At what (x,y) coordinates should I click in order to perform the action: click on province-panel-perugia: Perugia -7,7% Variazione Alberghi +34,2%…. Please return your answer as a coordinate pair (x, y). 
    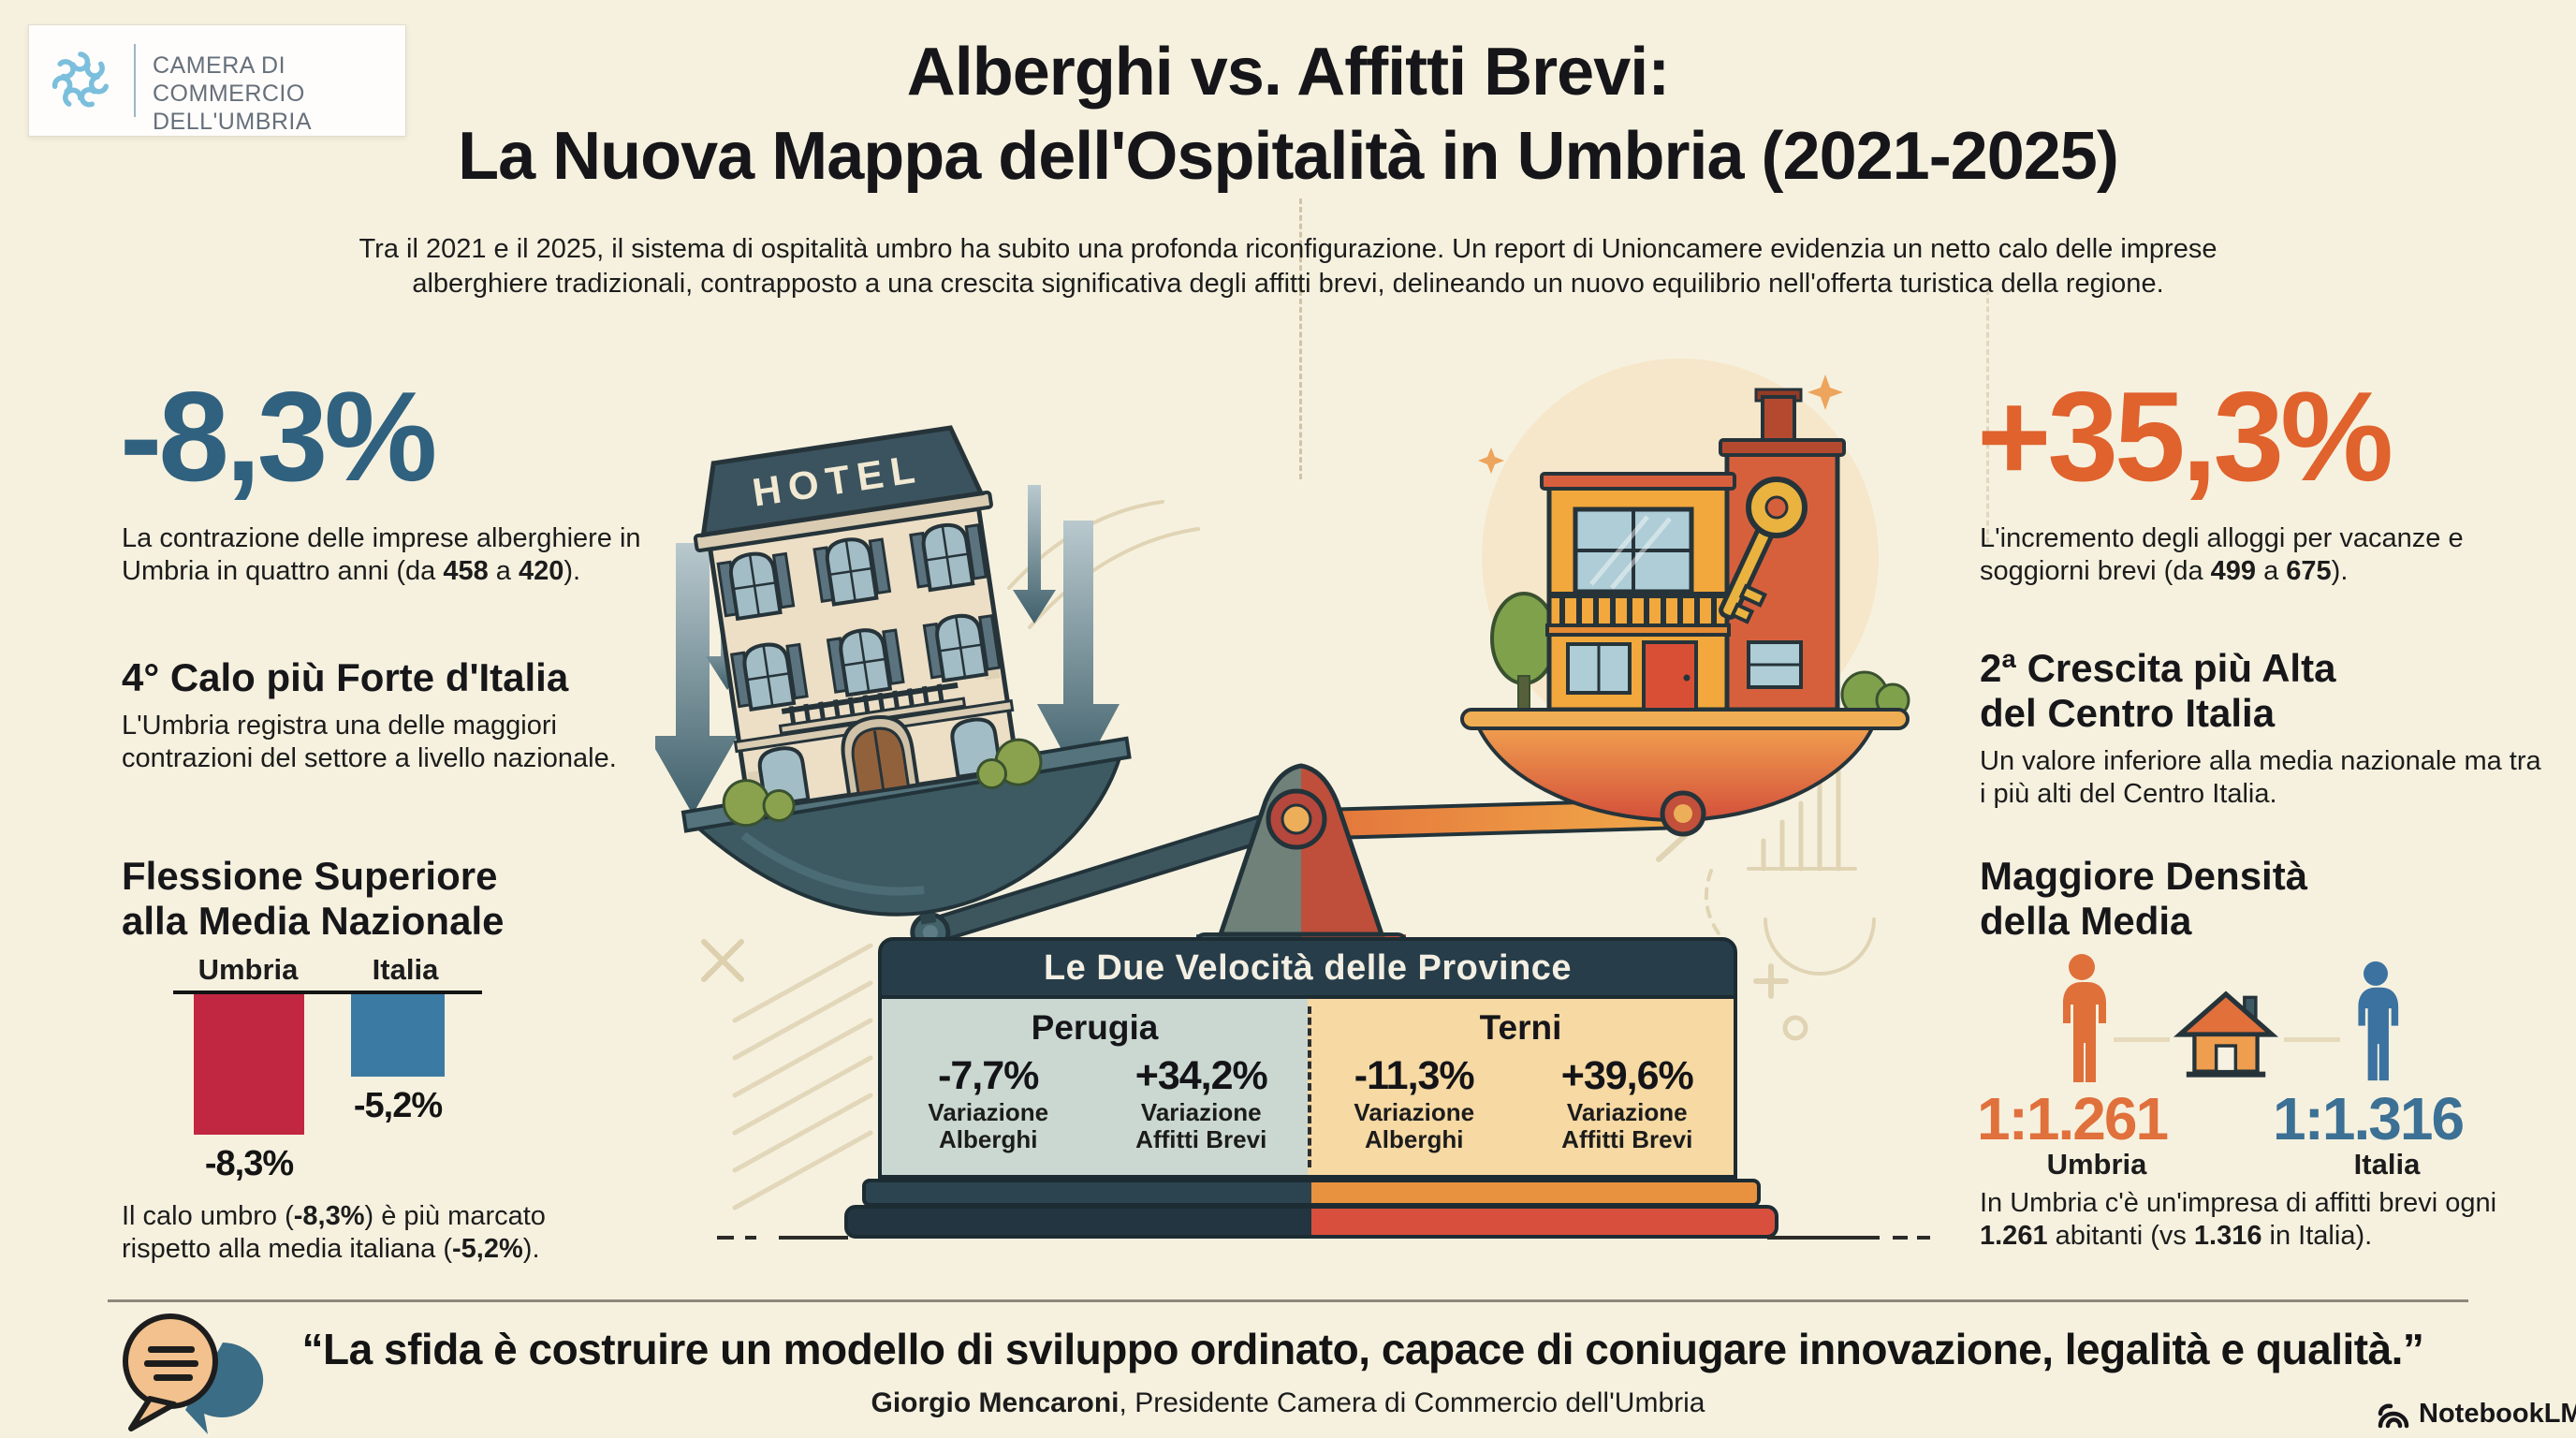
    Looking at the image, I should click on (1095, 1087).